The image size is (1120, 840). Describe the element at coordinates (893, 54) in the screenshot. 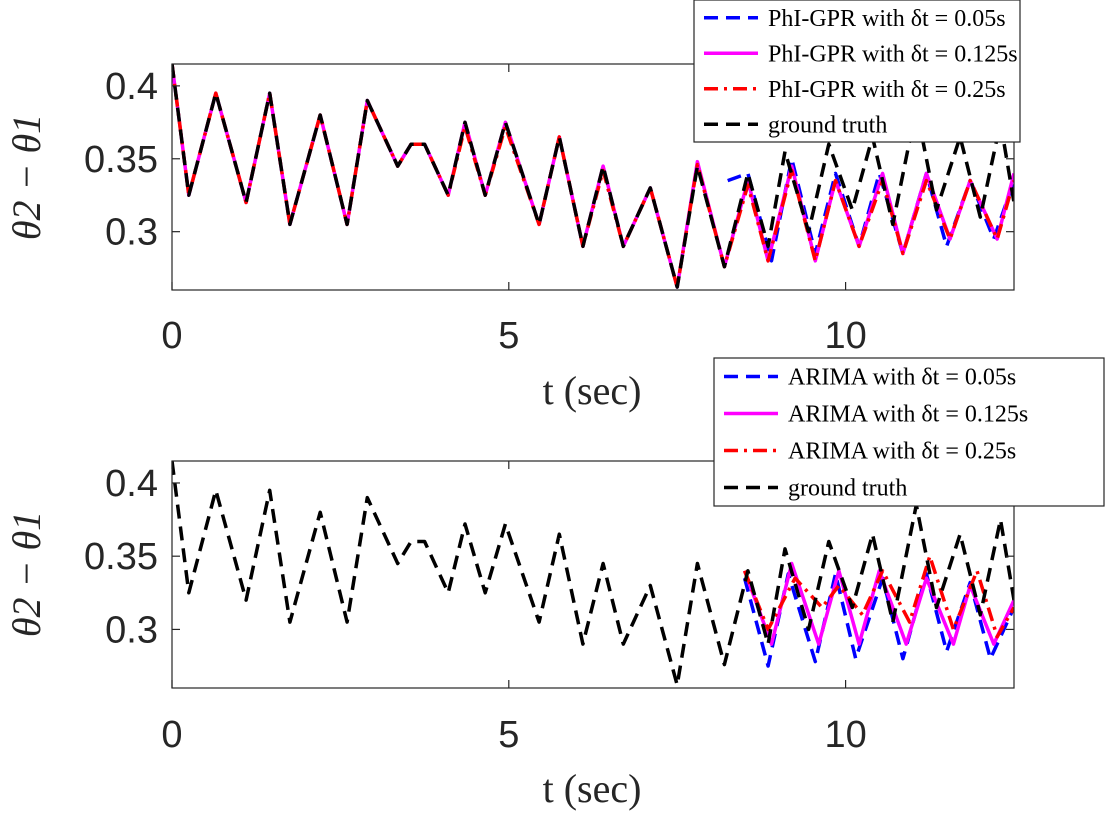

I see `legend-label-1: PhI-GPR with δt = 0.125s` at that location.